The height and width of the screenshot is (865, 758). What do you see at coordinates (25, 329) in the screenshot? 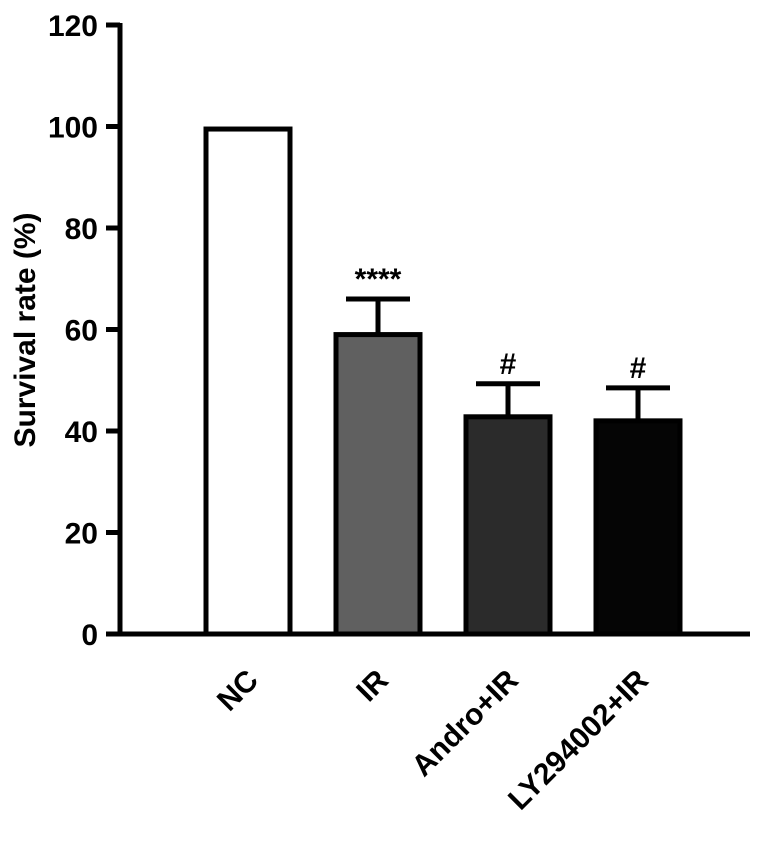
I see `y-axis-title: Survival rate (%)` at bounding box center [25, 329].